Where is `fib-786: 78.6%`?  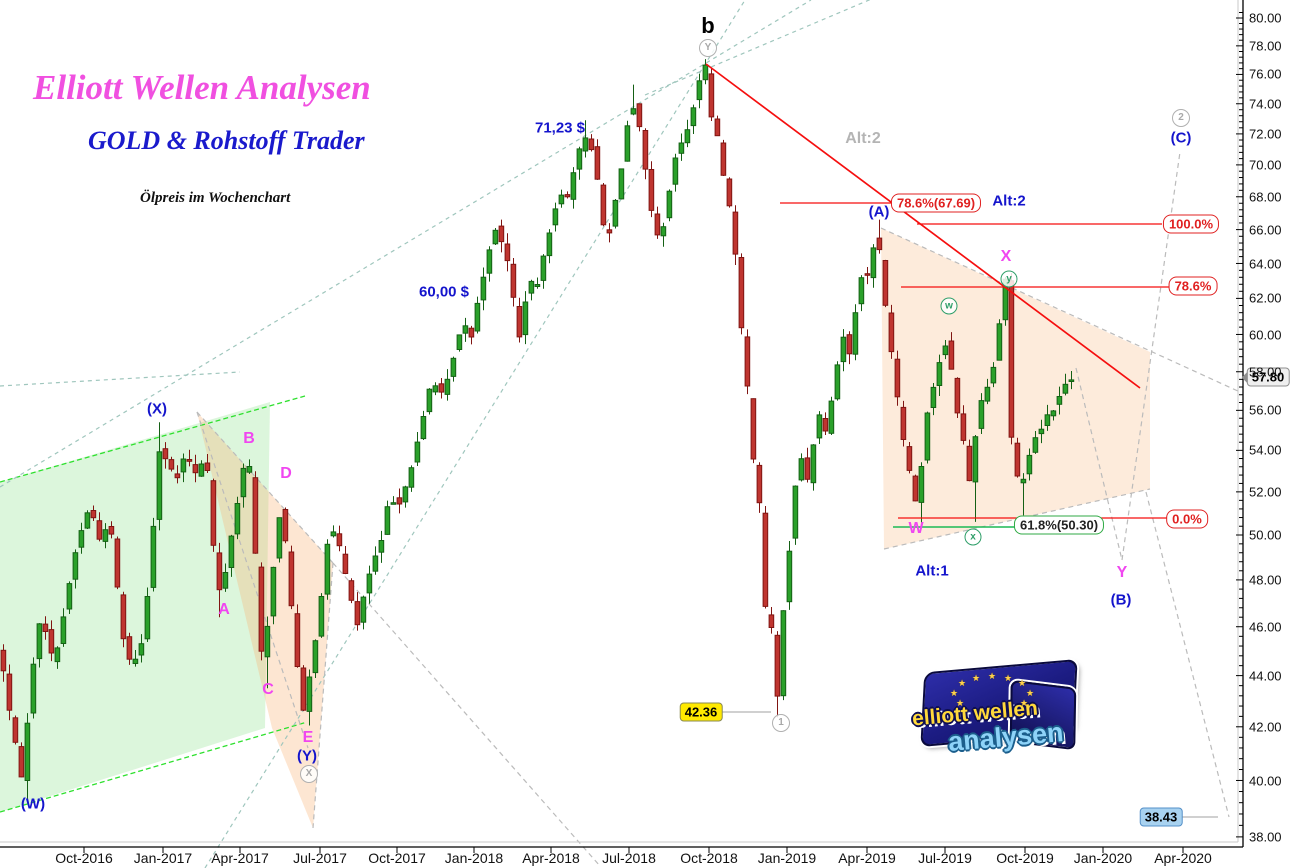 fib-786: 78.6% is located at coordinates (1193, 286).